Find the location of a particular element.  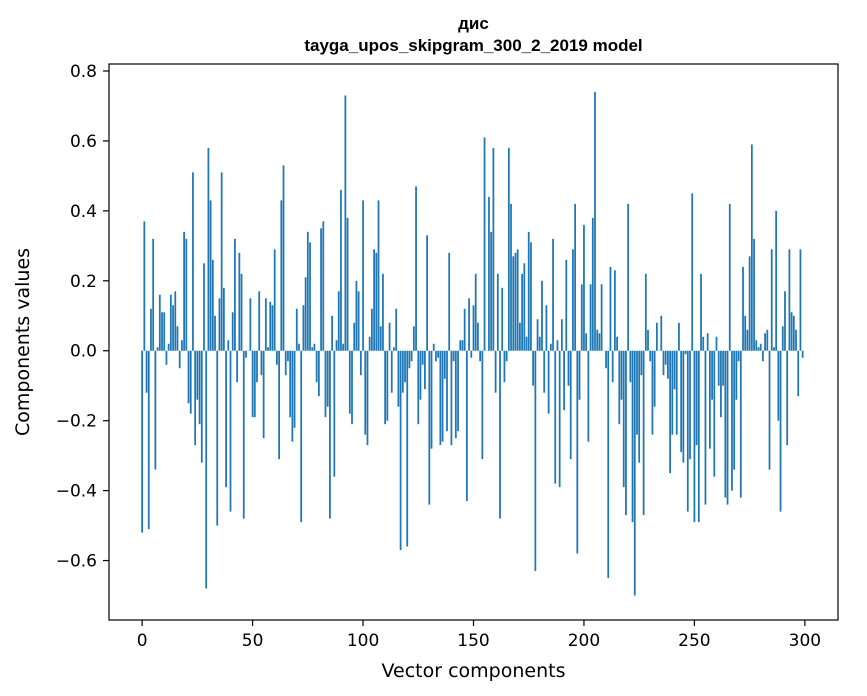

y-tick-label: 0.6 is located at coordinates (83, 142).